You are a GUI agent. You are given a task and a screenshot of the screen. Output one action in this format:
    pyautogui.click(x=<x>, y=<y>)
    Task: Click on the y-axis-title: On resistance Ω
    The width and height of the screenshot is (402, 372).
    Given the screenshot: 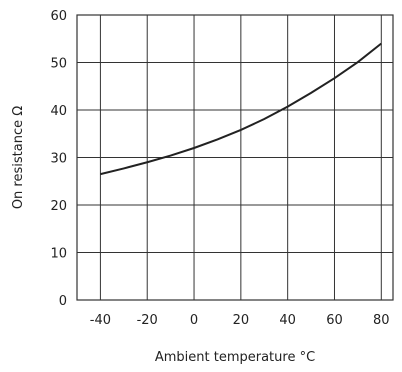 What is the action you would take?
    pyautogui.click(x=18, y=157)
    